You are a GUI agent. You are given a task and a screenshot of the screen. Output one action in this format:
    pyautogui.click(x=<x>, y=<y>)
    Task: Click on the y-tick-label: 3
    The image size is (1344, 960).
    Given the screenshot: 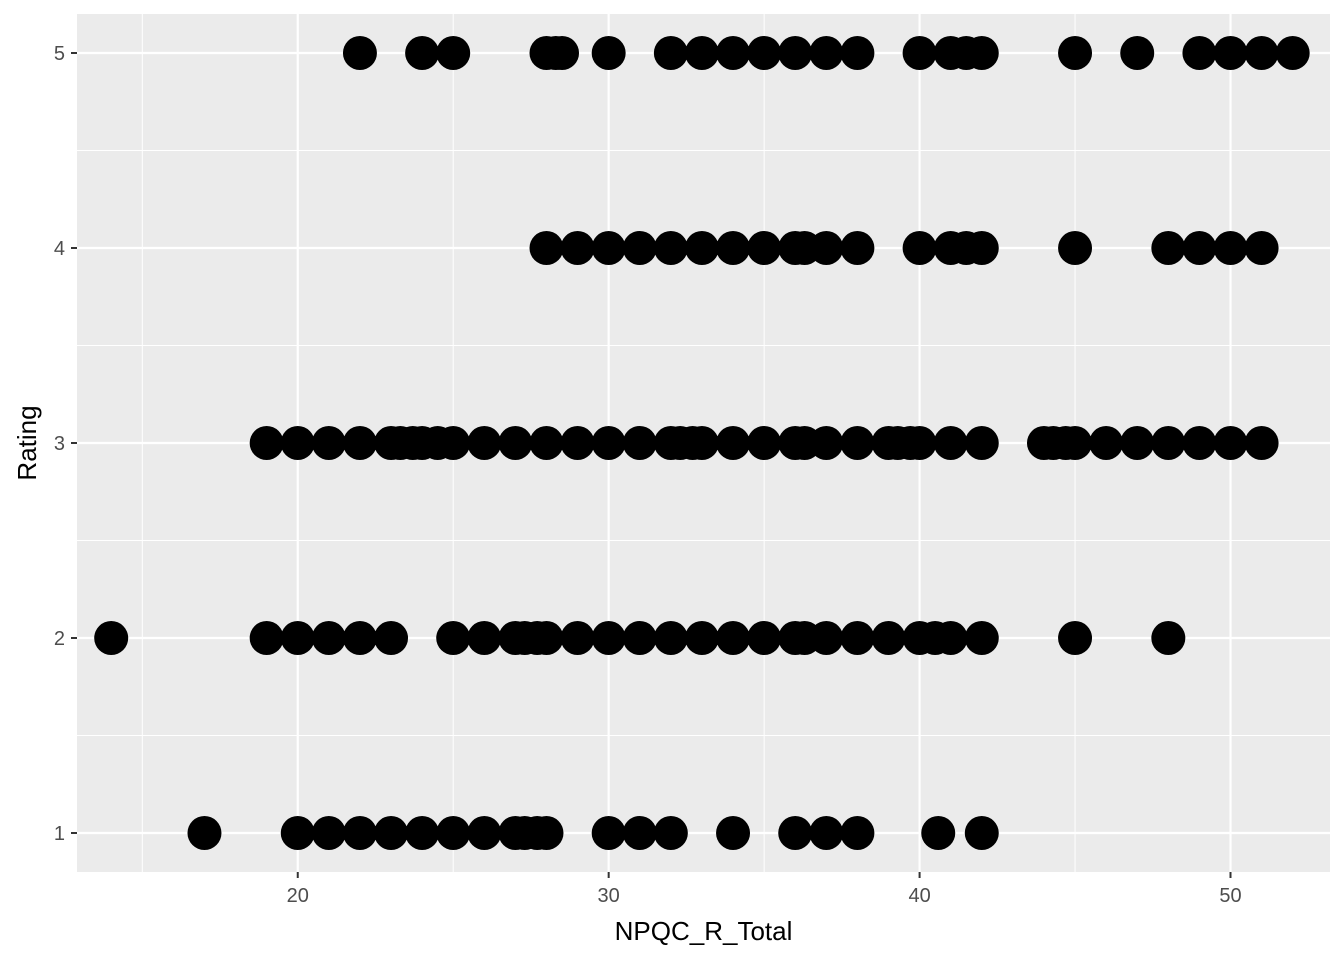 What is the action you would take?
    pyautogui.click(x=59, y=444)
    